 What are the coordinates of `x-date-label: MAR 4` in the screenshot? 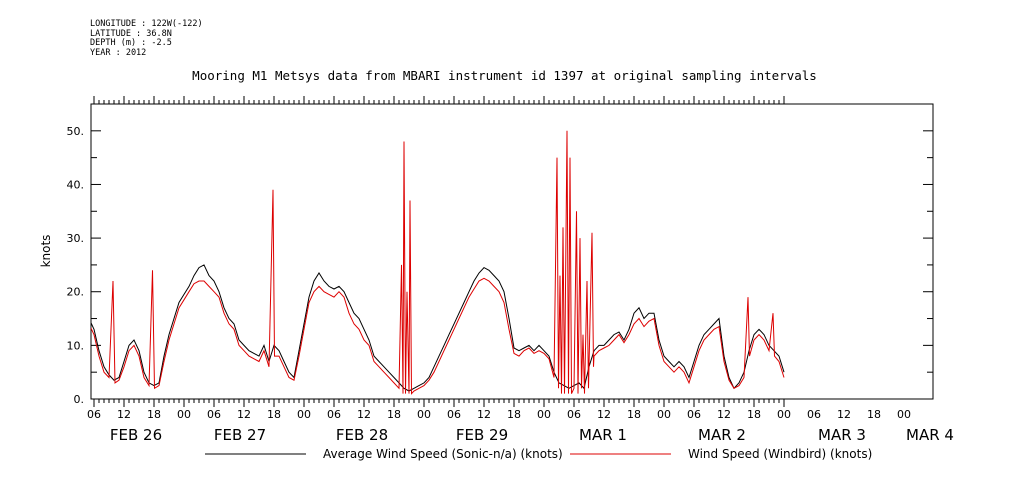 It's located at (930, 435).